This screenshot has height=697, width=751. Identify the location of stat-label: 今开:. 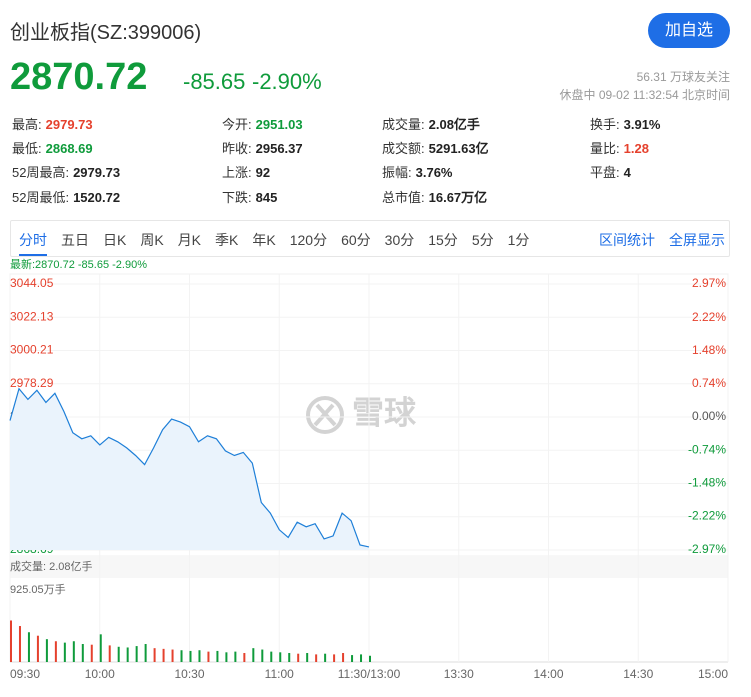
(237, 124).